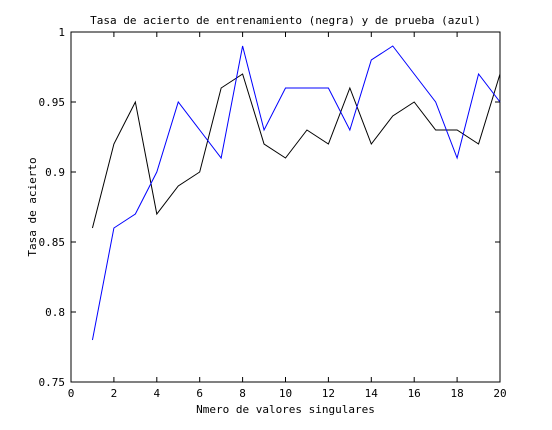  What do you see at coordinates (52, 242) in the screenshot?
I see `y-tick-label: 0.85` at bounding box center [52, 242].